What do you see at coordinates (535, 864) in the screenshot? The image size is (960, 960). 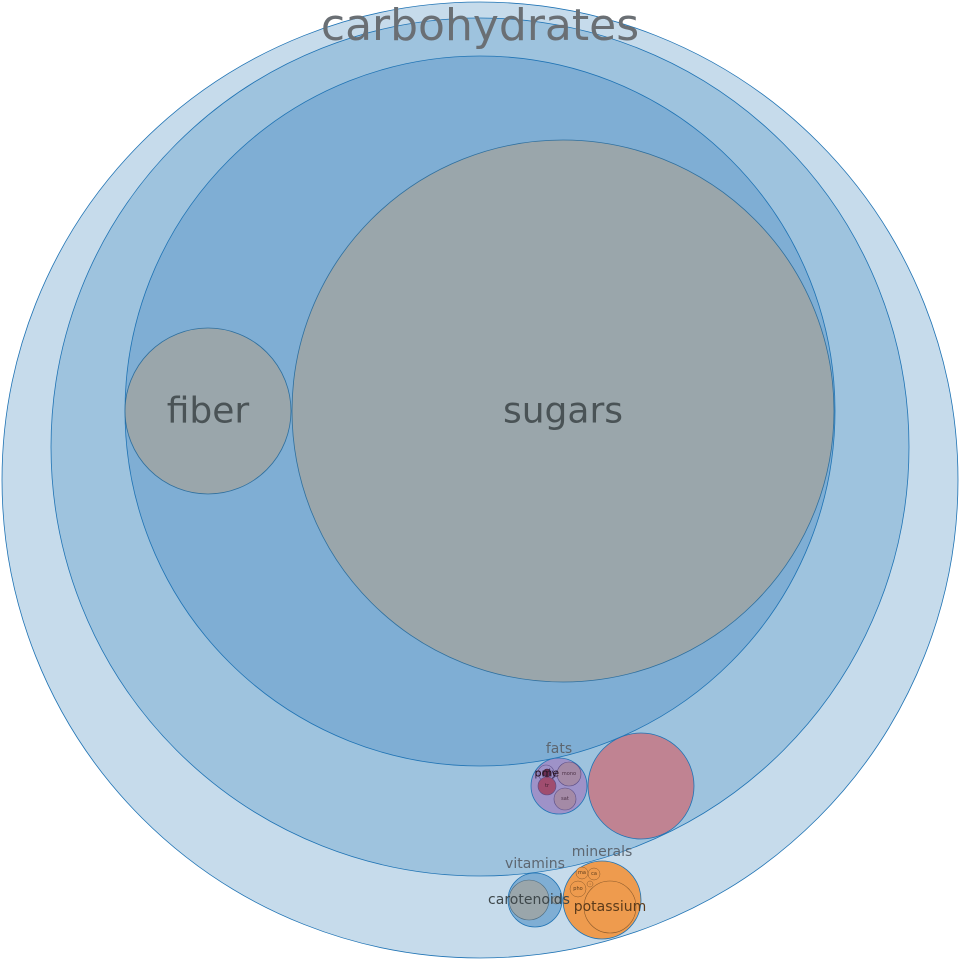 I see `label-vitamins: vitamins` at bounding box center [535, 864].